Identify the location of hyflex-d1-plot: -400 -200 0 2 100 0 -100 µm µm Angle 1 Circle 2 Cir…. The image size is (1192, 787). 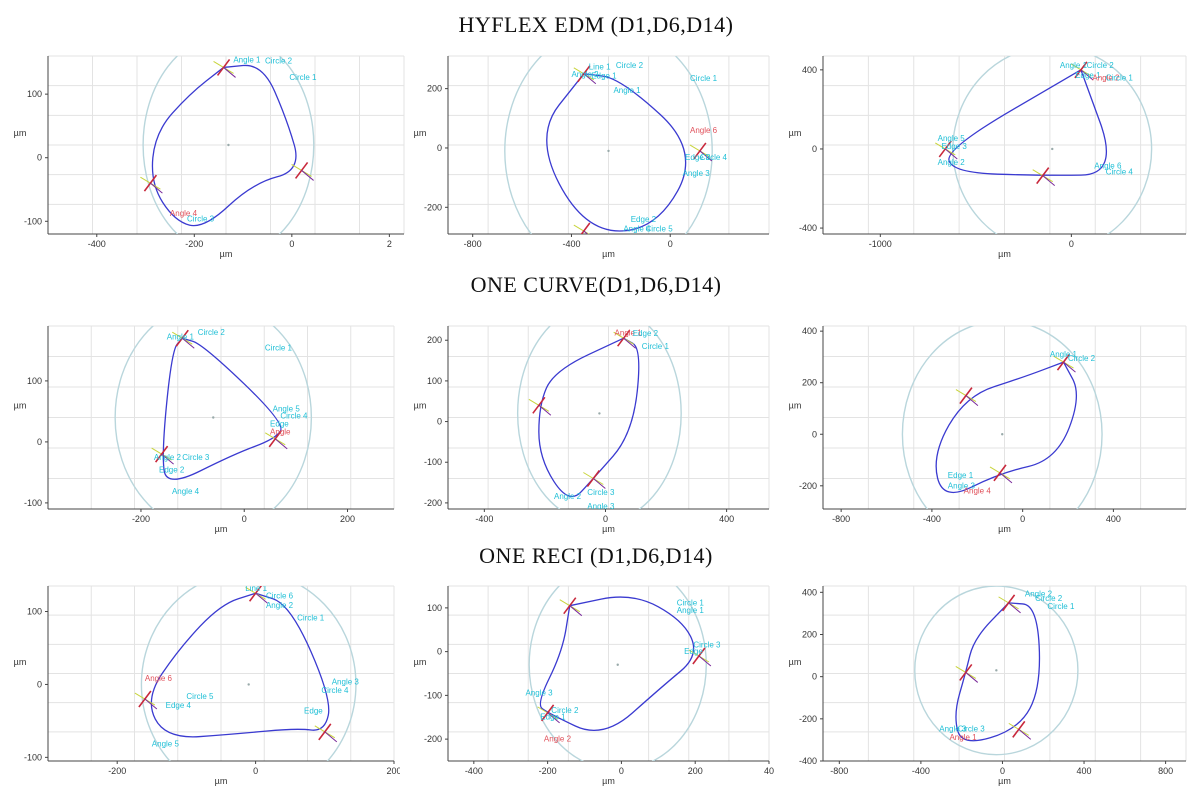
(209, 157).